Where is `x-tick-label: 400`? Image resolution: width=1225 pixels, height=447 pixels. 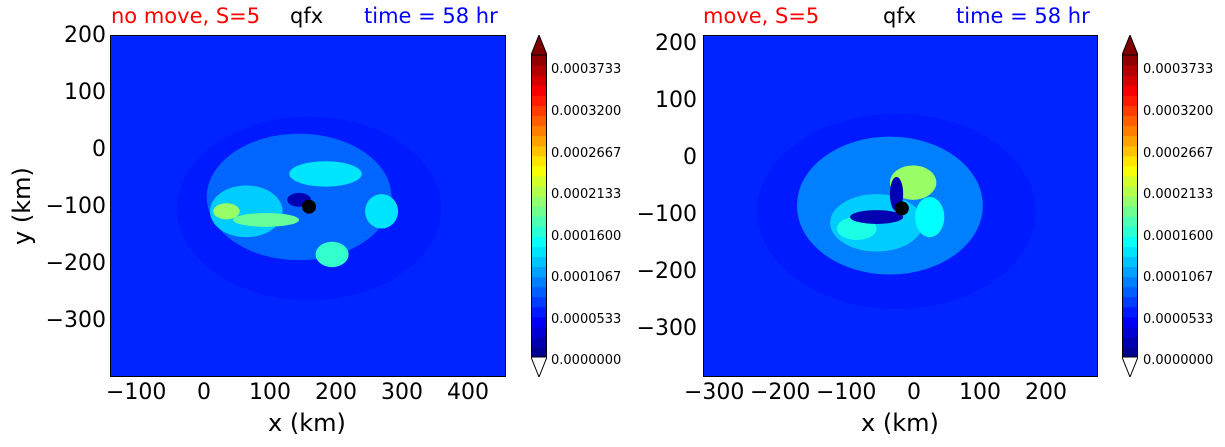 x-tick-label: 400 is located at coordinates (468, 392).